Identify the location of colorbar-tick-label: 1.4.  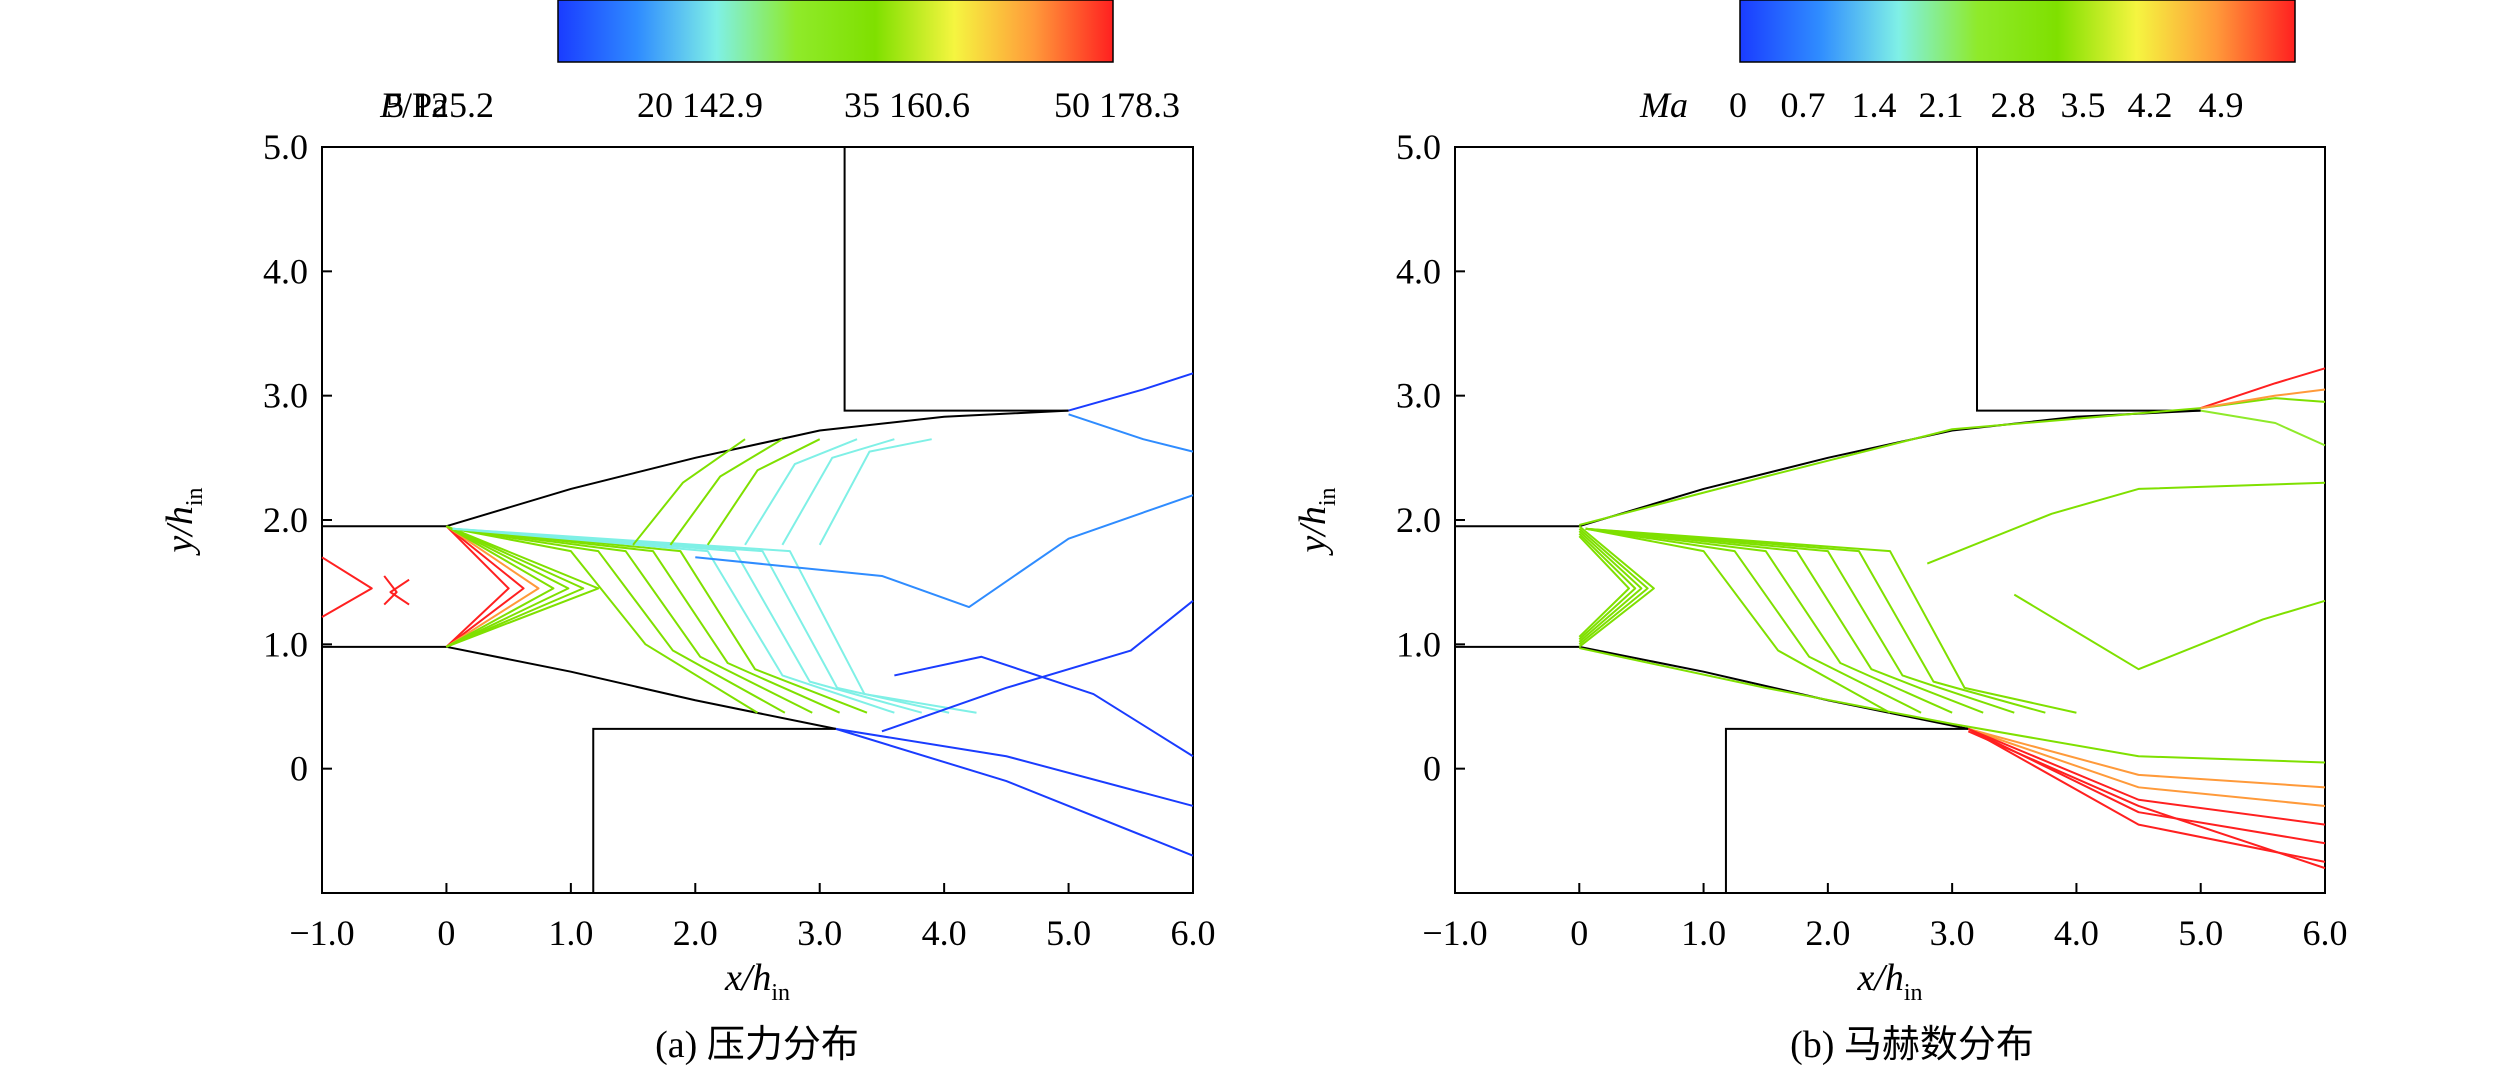
(1874, 105).